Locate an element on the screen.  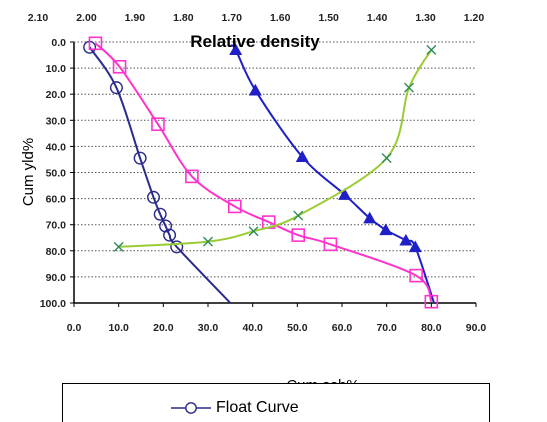
y-tick-label: 60.0 is located at coordinates (56, 200).